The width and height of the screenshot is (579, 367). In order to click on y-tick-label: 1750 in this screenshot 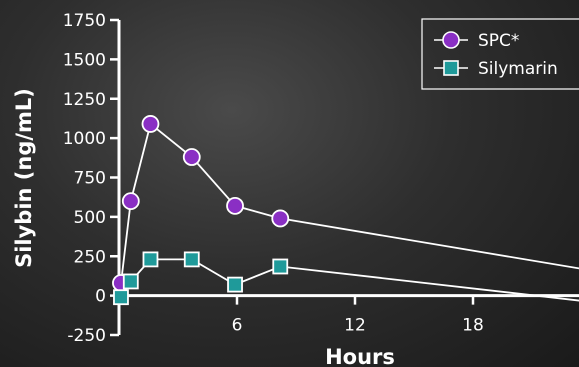, I will do `click(84, 21)`.